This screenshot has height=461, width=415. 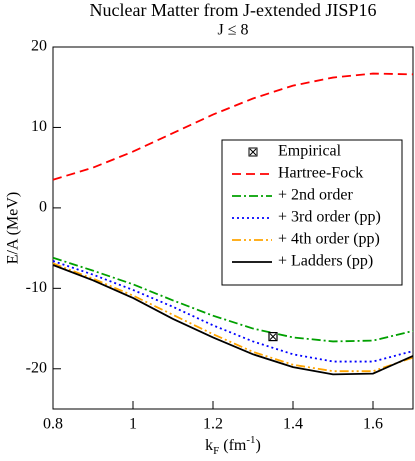 I want to click on y-tick-label: 0, so click(x=43, y=207).